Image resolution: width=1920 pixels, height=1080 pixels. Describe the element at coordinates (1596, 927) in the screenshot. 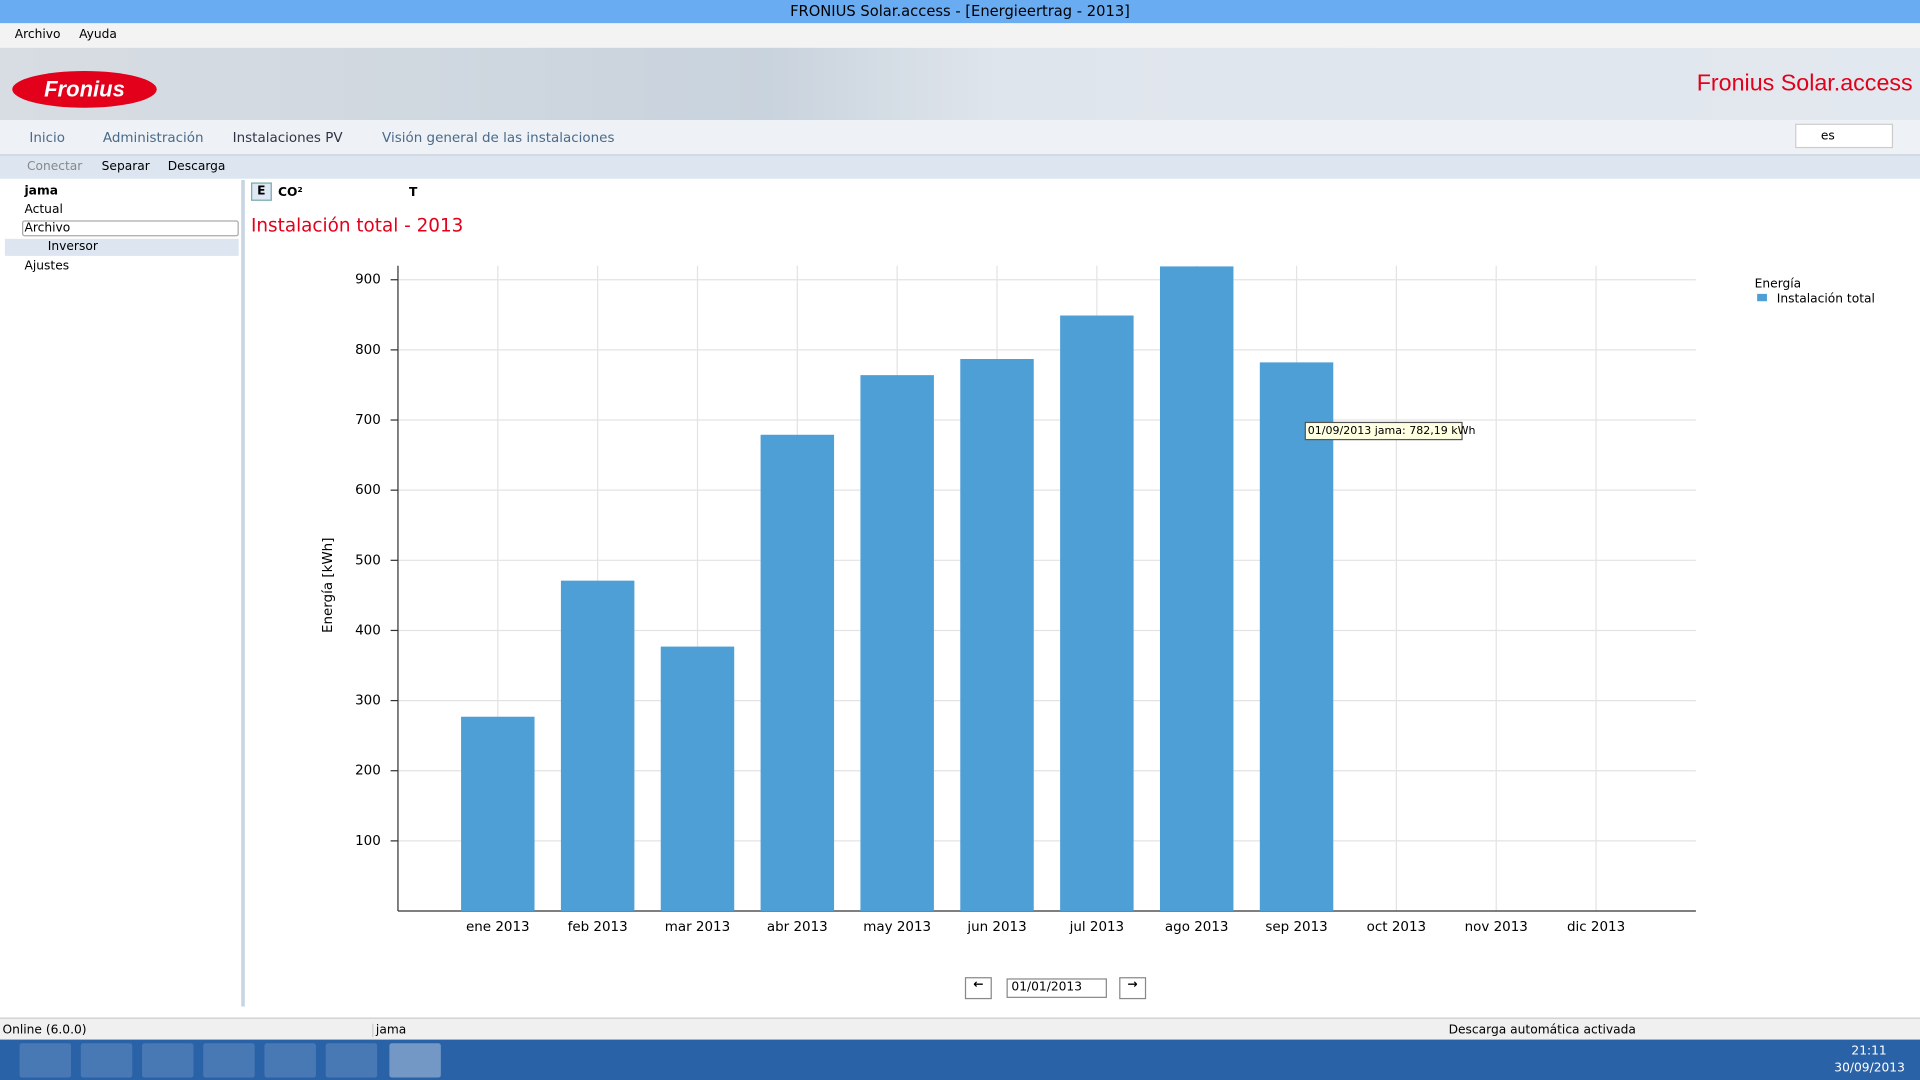

I see `x-tick-label: dic 2013` at that location.